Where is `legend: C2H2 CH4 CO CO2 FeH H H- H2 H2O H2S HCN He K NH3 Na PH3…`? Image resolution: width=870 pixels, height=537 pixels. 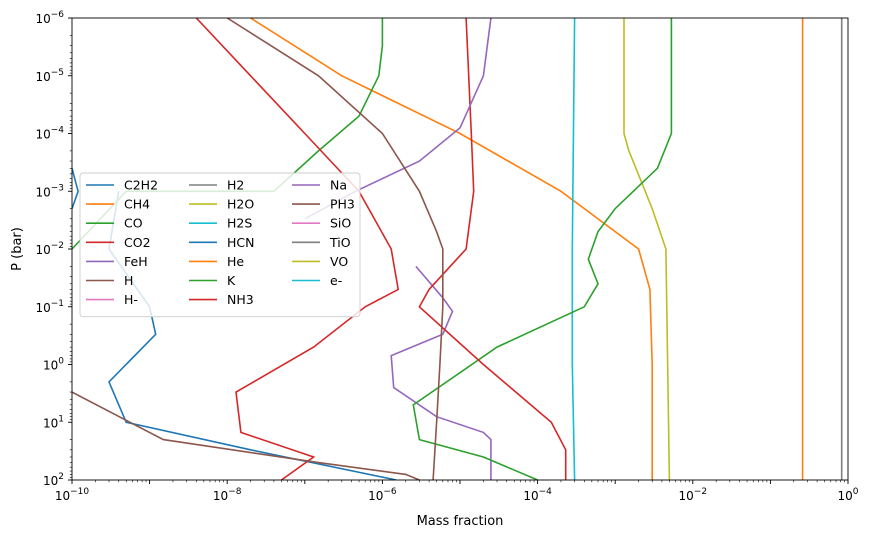
legend: C2H2 CH4 CO CO2 FeH H H- H2 H2O H2S HCN He K NH3 Na PH3… is located at coordinates (220, 245).